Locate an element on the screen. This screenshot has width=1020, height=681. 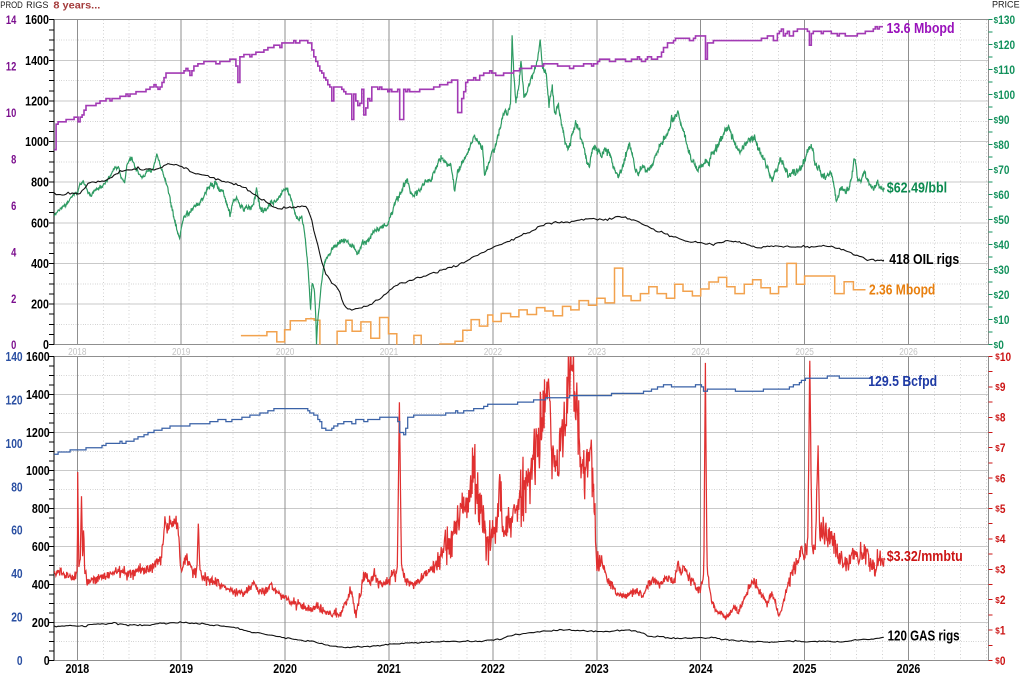
svg-text: PRICE is located at coordinates (1006, 4).